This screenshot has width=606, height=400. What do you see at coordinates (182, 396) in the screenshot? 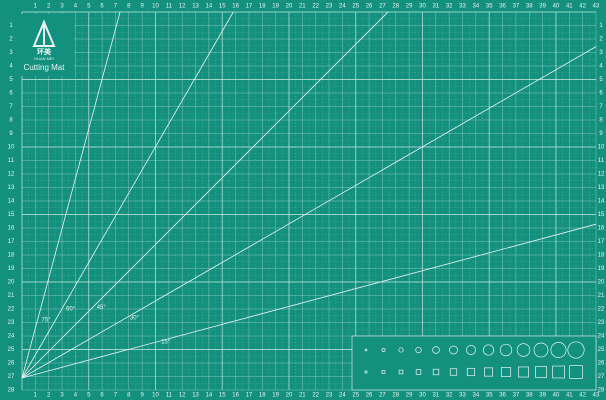
I see `bottom-ruler-number: 12` at bounding box center [182, 396].